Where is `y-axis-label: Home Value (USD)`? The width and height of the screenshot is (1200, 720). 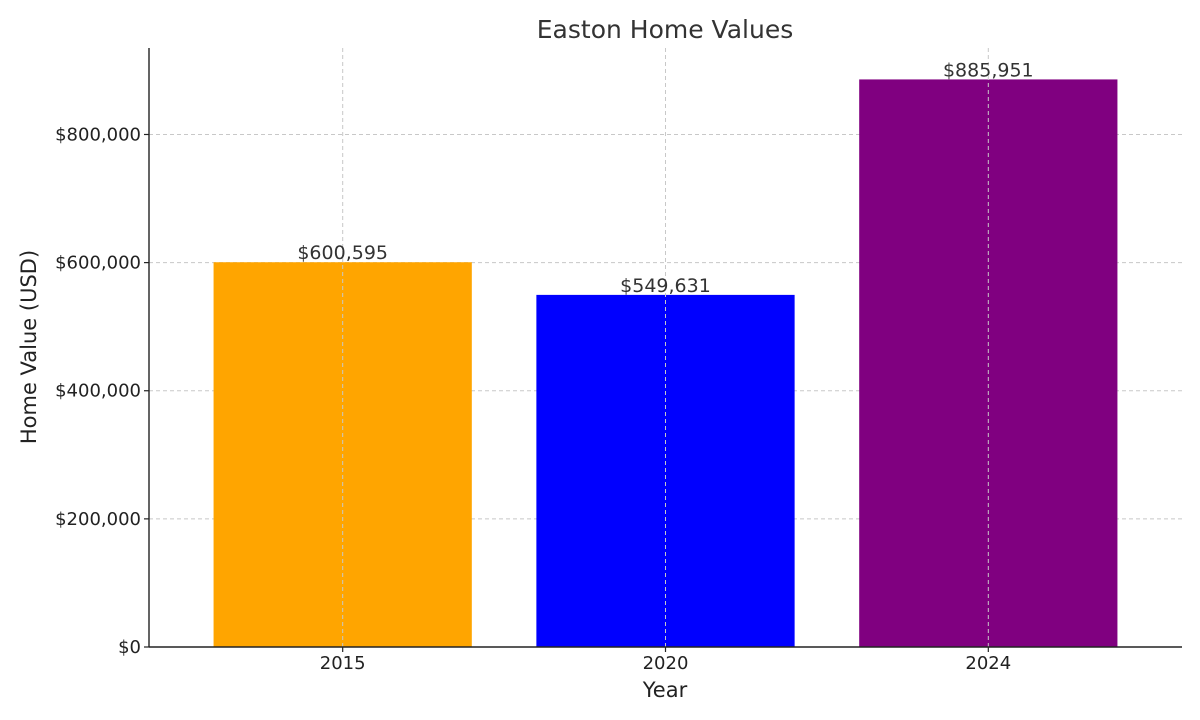 y-axis-label: Home Value (USD) is located at coordinates (29, 347).